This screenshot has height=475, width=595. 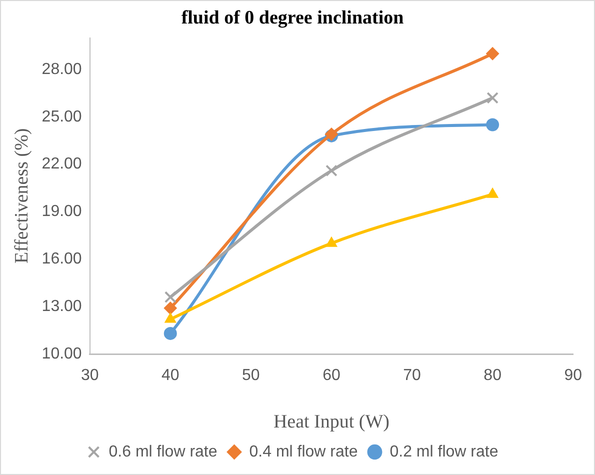 What do you see at coordinates (493, 375) in the screenshot?
I see `x-tick-label: 80` at bounding box center [493, 375].